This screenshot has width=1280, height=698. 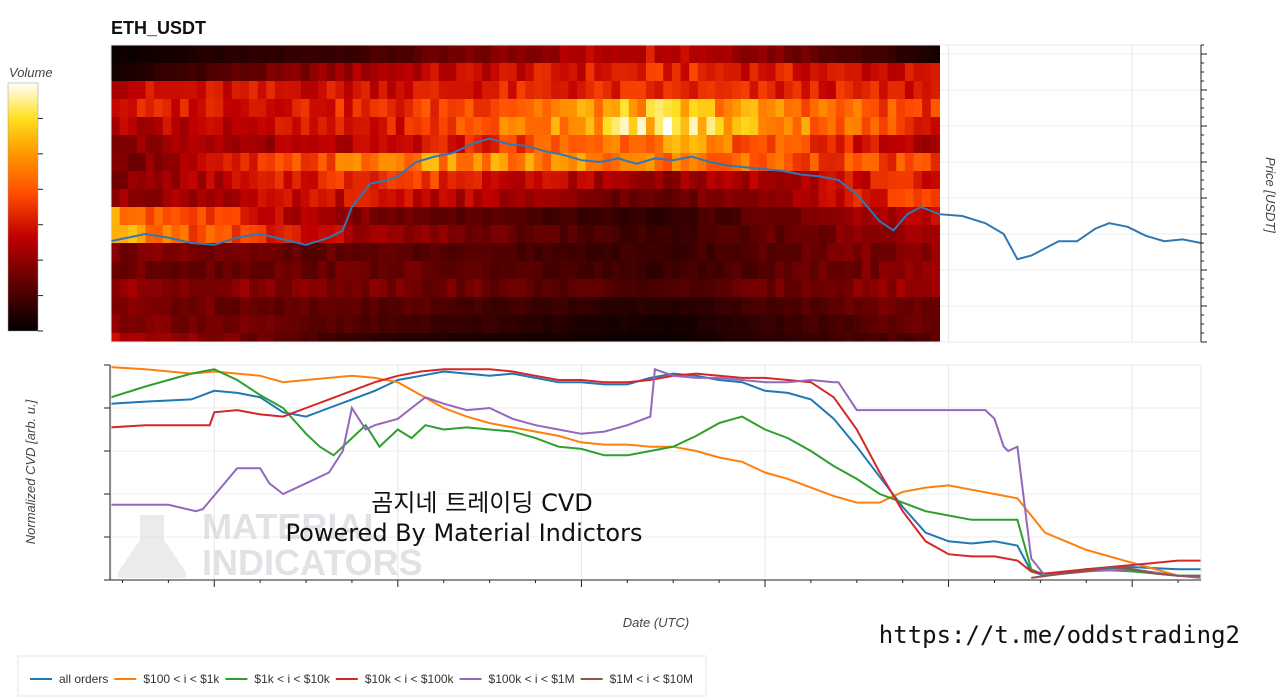 I want to click on legend-label: $10k < i < $100k, so click(x=410, y=679).